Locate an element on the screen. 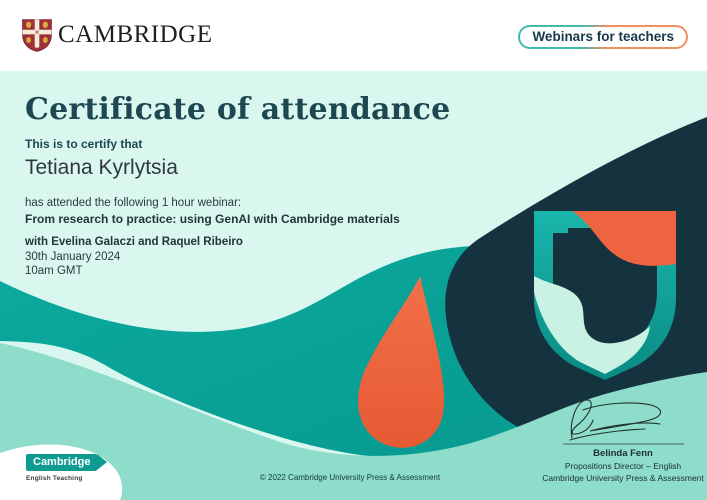 The width and height of the screenshot is (707, 500). webinars-for-teachers-pill: Webinars for teachers is located at coordinates (603, 37).